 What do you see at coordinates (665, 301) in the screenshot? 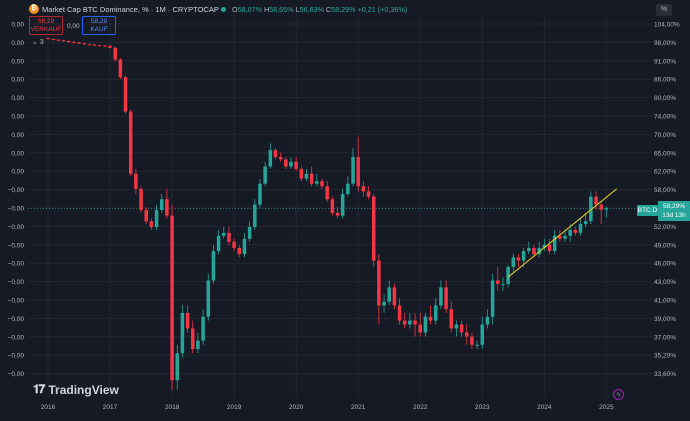
I see `right-axis-tick-label: 41,00%` at bounding box center [665, 301].